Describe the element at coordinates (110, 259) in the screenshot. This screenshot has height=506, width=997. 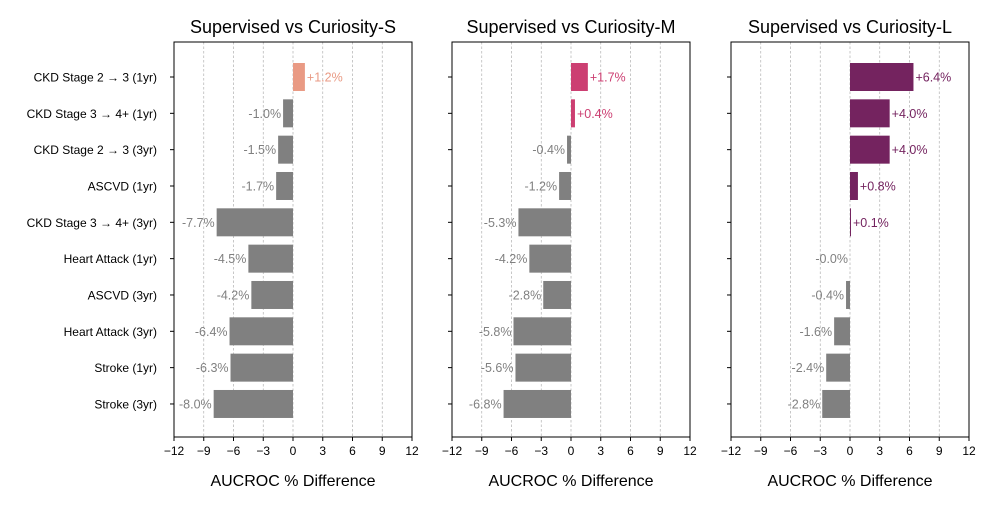
I see `y-tick-label: Heart Attack (1yr)` at that location.